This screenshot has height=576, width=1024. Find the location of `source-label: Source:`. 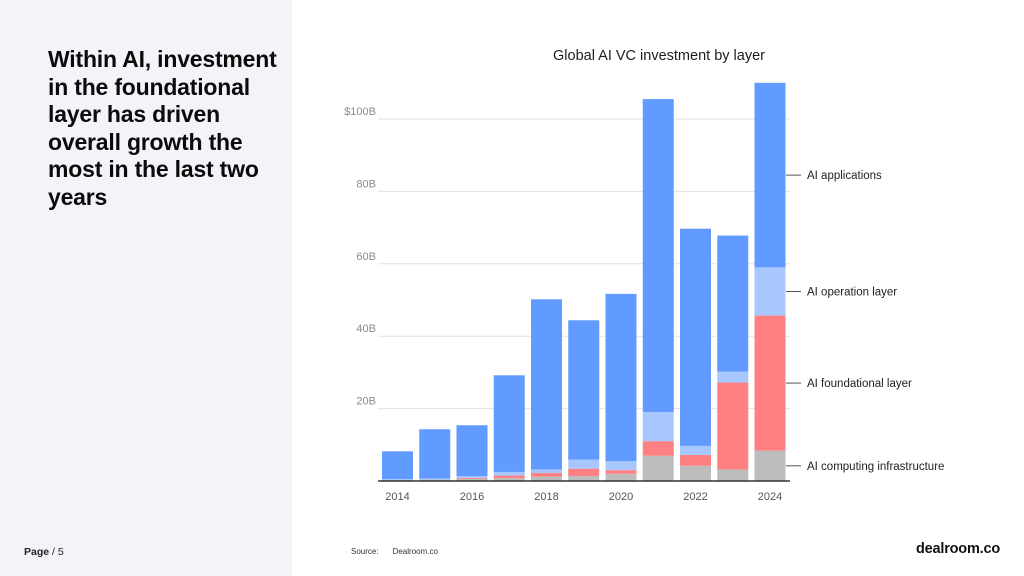

source-label: Source: is located at coordinates (365, 551).